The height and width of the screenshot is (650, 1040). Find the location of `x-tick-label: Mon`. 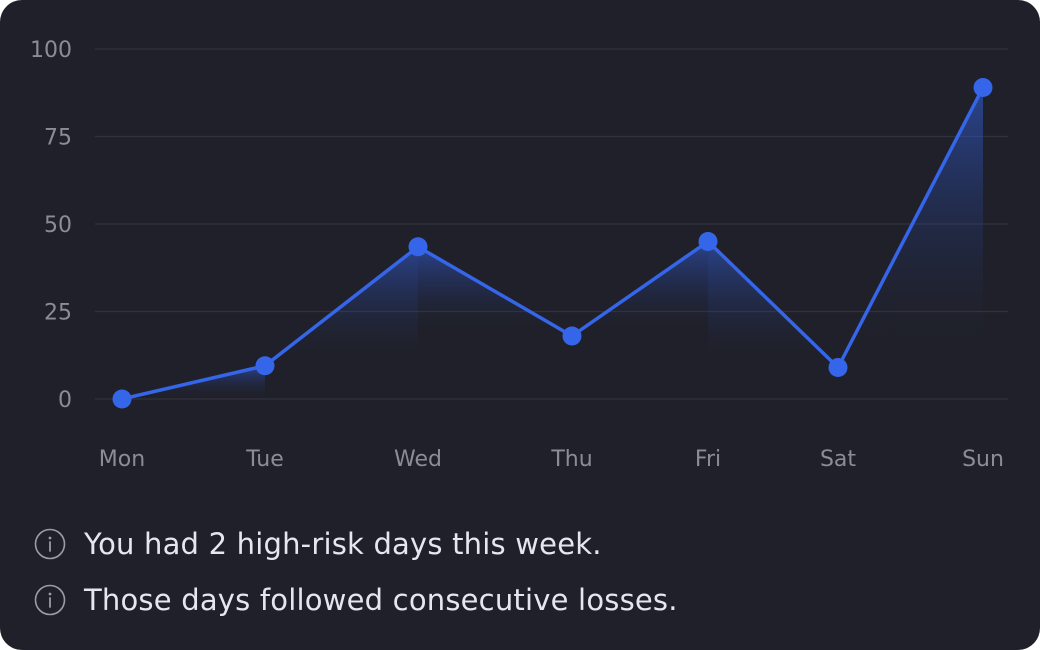

x-tick-label: Mon is located at coordinates (122, 459).